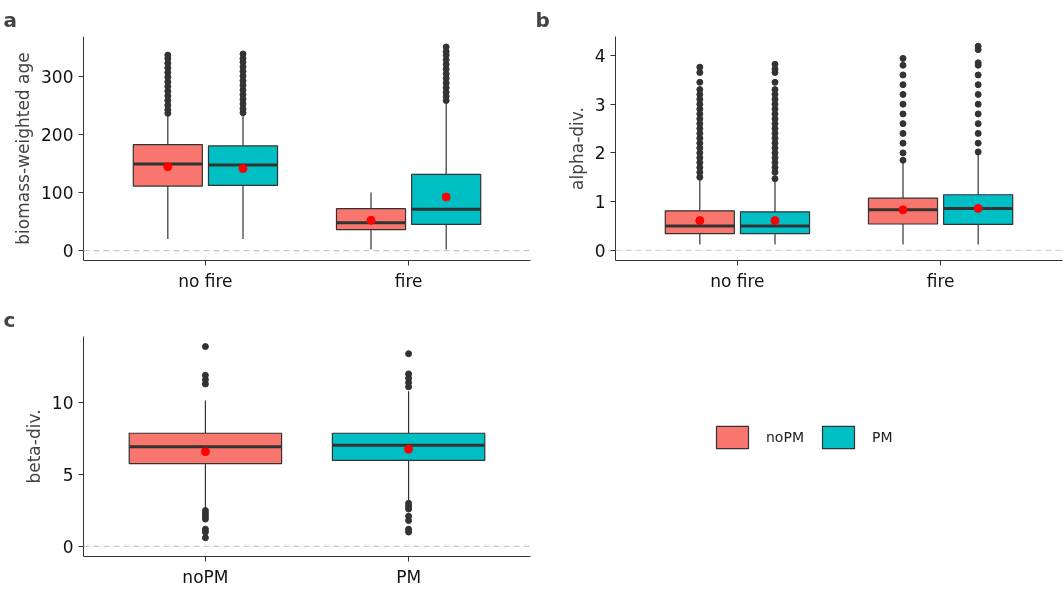  I want to click on y-tick-label: 3, so click(600, 104).